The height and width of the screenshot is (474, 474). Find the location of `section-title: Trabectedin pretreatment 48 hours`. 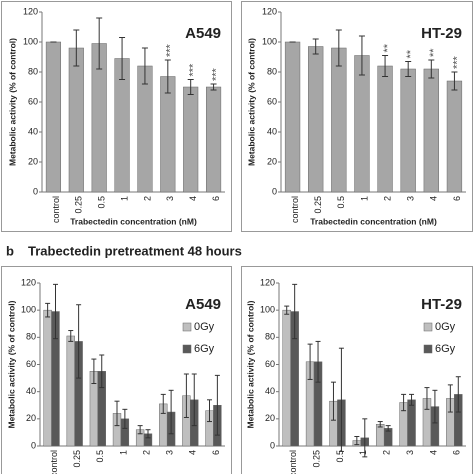

section-title: Trabectedin pretreatment 48 hours is located at coordinates (135, 250).